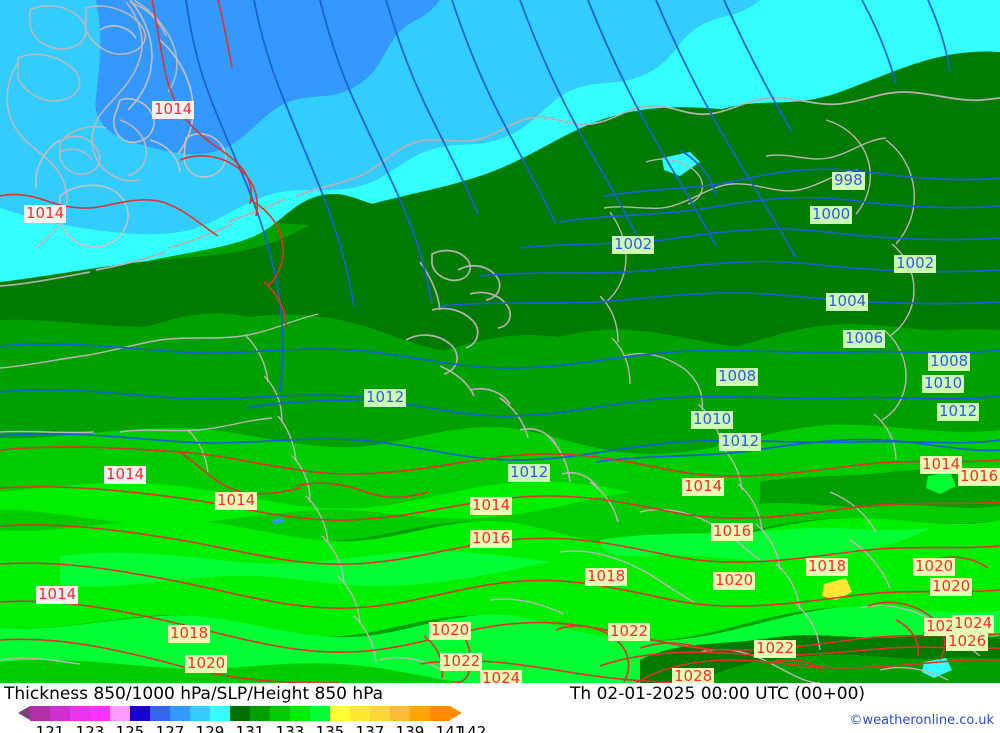  I want to click on colorbar-tick-133: 133, so click(290, 728).